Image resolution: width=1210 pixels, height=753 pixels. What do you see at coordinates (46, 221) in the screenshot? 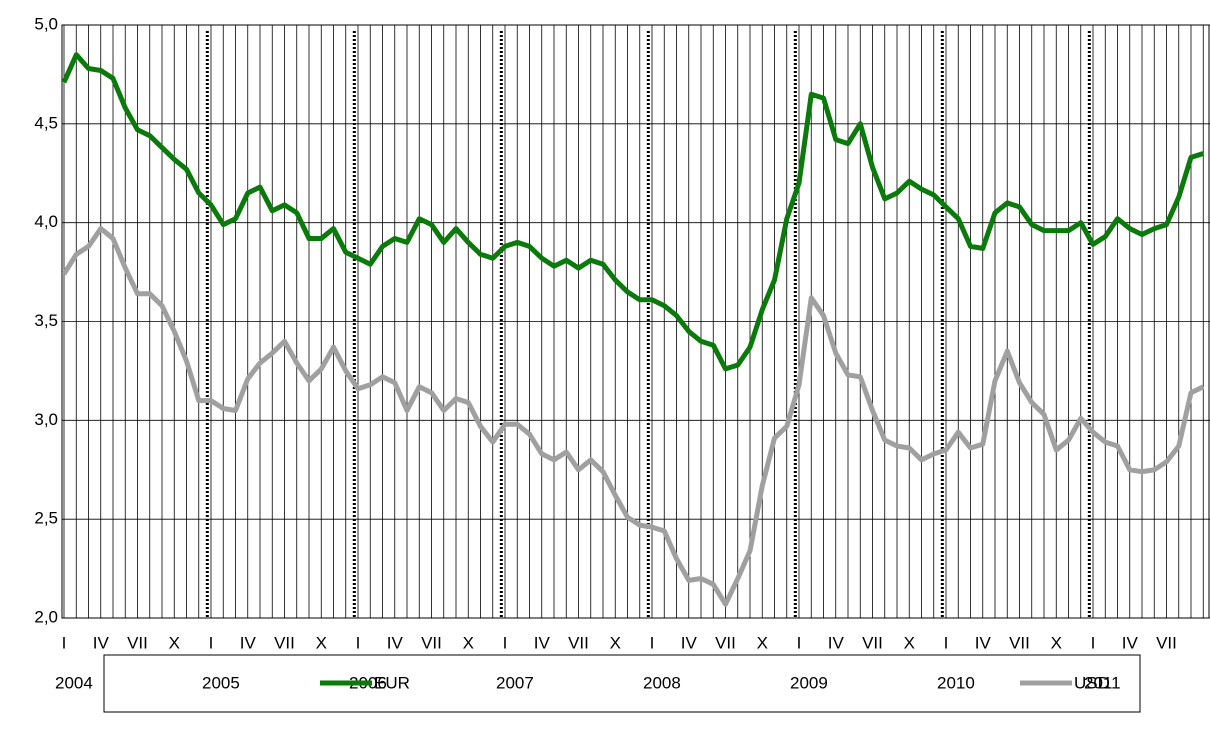
I see `y-tick-label: 4,0` at bounding box center [46, 221].